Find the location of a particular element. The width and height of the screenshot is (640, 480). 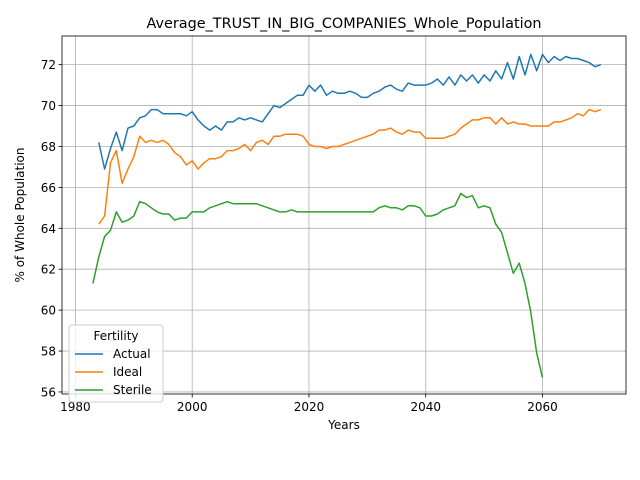

x-tick-label: 2040 is located at coordinates (425, 407).